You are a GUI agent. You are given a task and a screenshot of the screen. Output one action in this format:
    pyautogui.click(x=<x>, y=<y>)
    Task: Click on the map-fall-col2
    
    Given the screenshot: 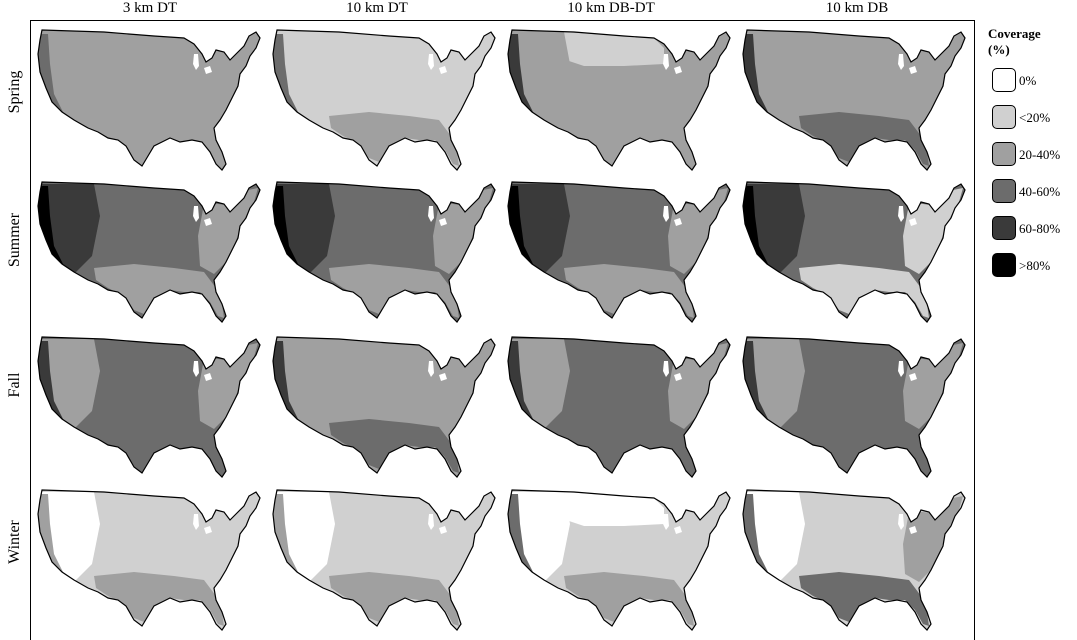 What is the action you would take?
    pyautogui.click(x=384, y=406)
    